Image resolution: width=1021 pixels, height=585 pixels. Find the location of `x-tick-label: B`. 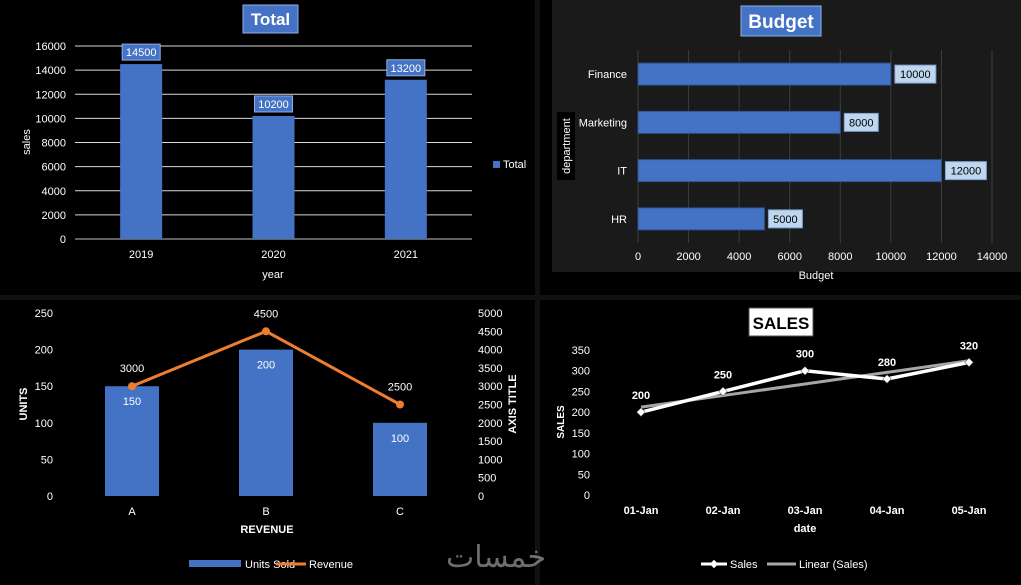

x-tick-label: B is located at coordinates (265, 512).